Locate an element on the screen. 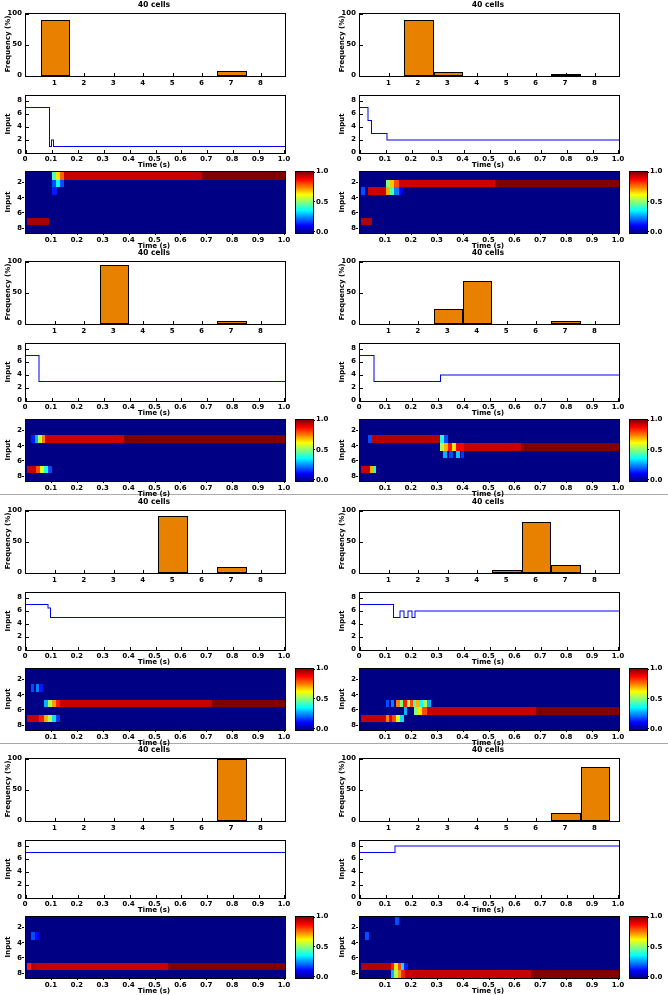  heat-x-tick-label: 0.3 is located at coordinates (102, 240).